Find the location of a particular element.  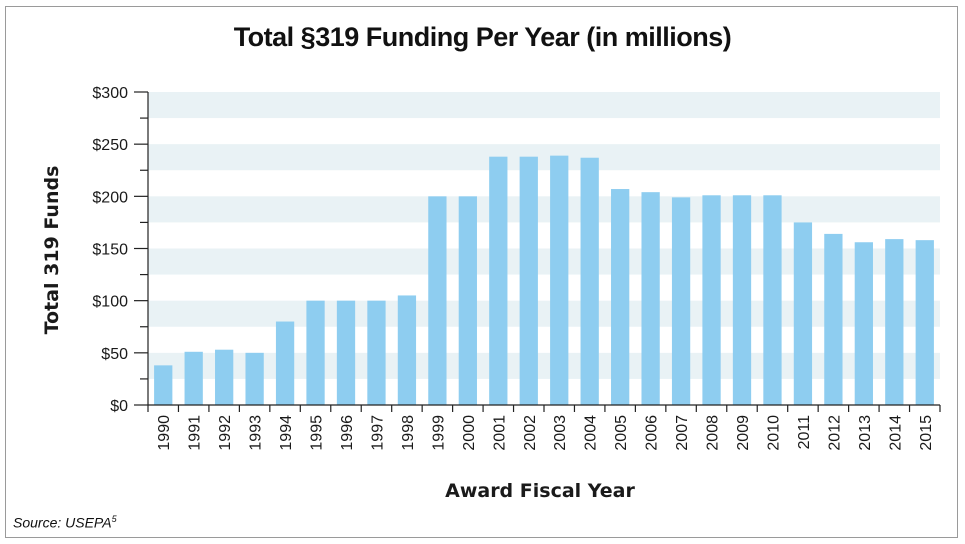

x-tick-label: 2011 is located at coordinates (804, 432).